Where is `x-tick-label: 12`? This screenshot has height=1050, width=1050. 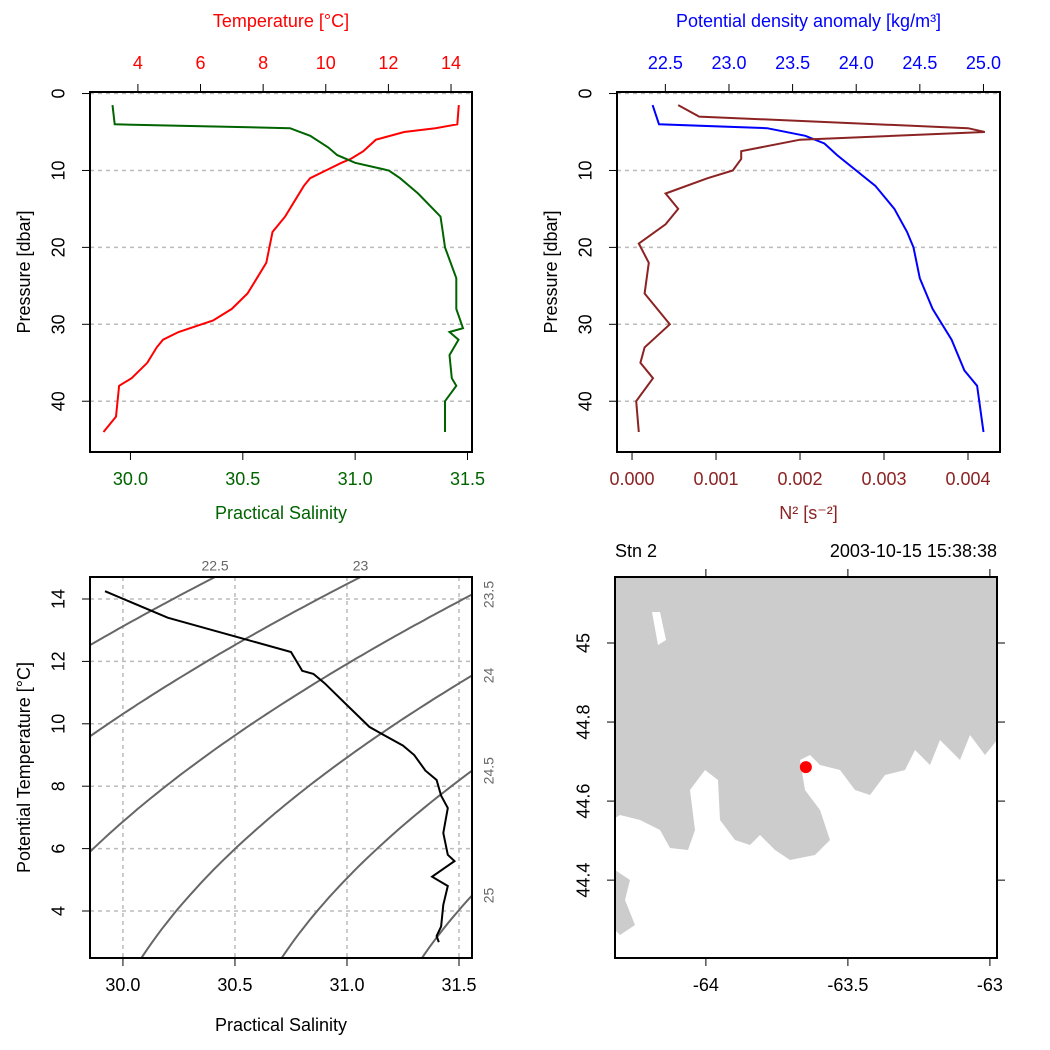
x-tick-label: 12 is located at coordinates (388, 63).